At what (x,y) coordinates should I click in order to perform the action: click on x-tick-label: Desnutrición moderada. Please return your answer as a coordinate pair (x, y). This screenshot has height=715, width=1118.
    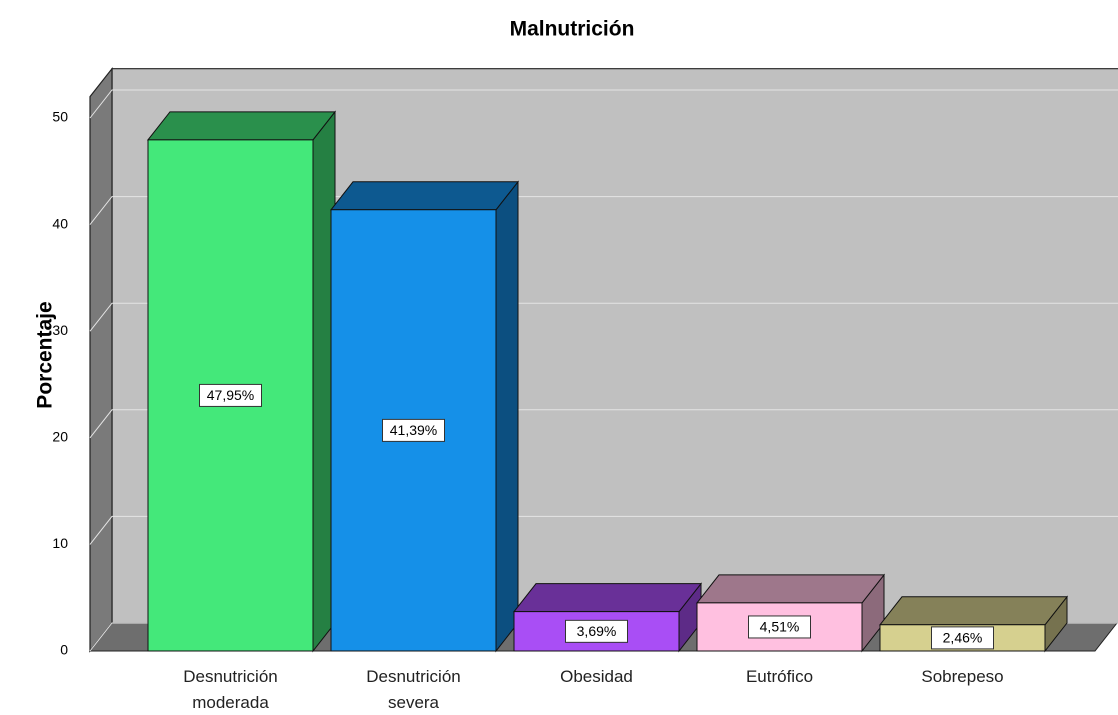
    Looking at the image, I should click on (230, 689).